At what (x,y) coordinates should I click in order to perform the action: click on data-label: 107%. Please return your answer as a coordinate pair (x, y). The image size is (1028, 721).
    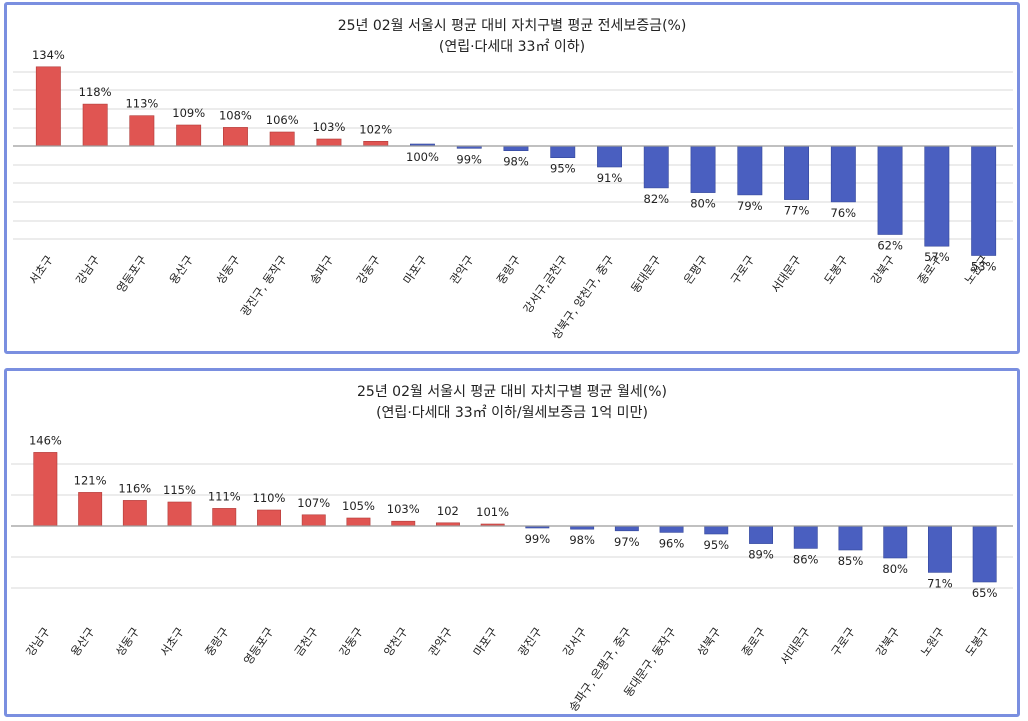
    Looking at the image, I should click on (313, 503).